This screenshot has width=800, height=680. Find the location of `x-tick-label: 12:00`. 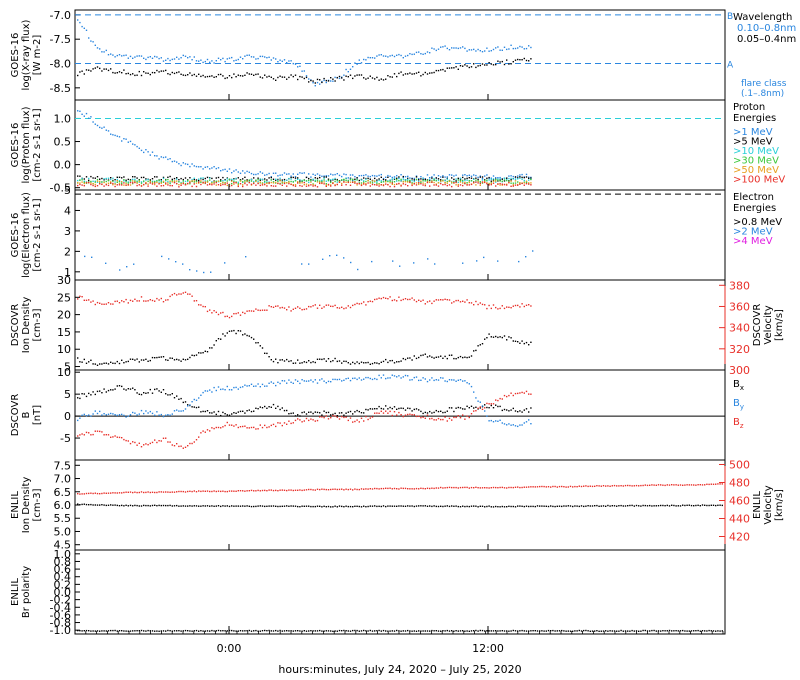

x-tick-label: 12:00 is located at coordinates (488, 648).